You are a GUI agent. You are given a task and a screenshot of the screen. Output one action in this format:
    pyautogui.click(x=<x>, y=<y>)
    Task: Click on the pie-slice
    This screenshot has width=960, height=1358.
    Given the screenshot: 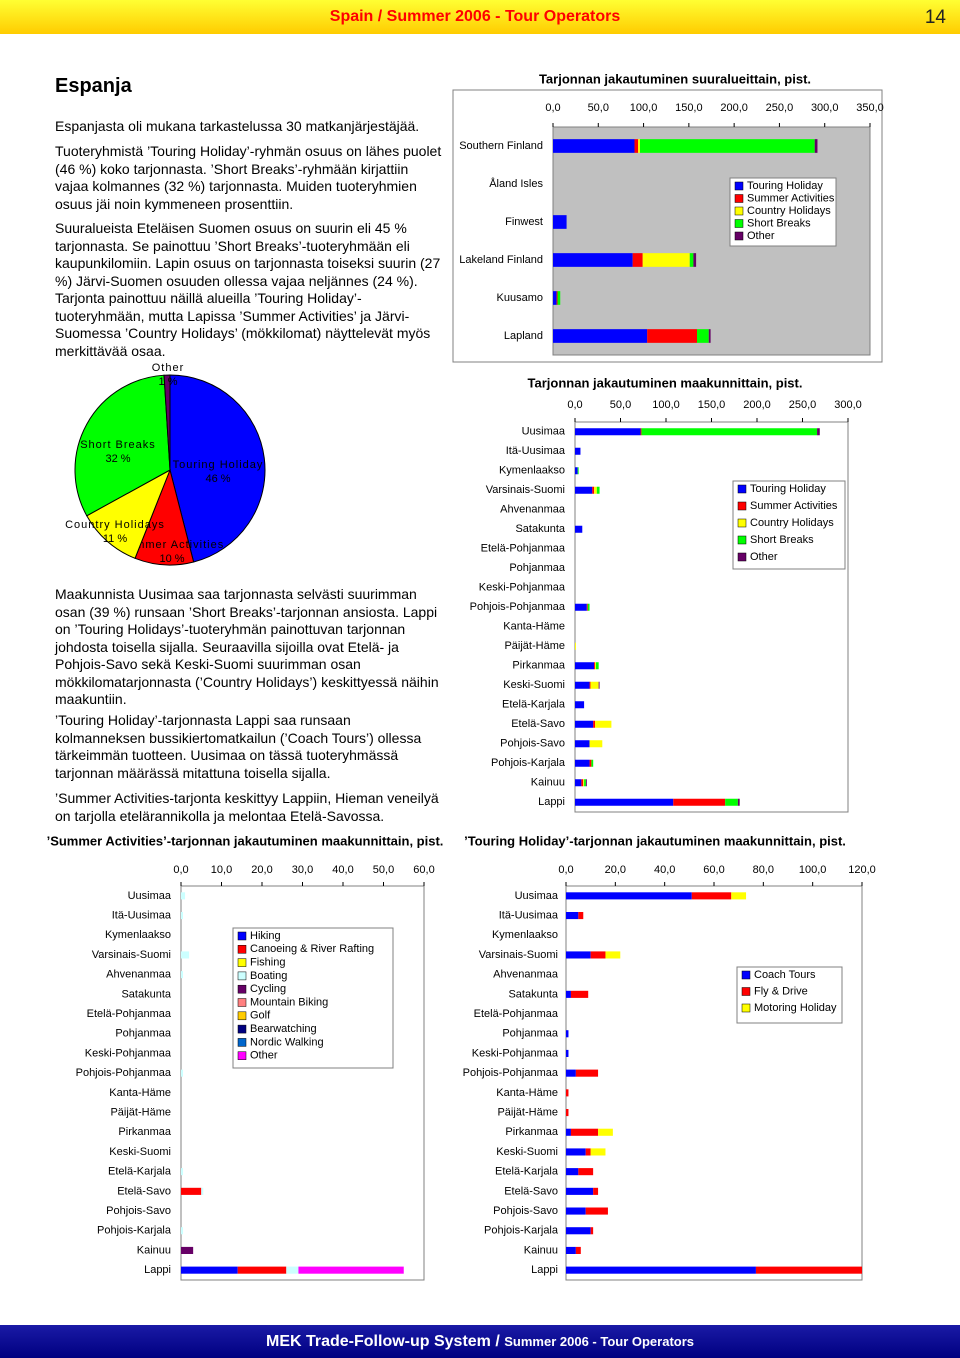 What is the action you would take?
    pyautogui.click(x=217, y=468)
    